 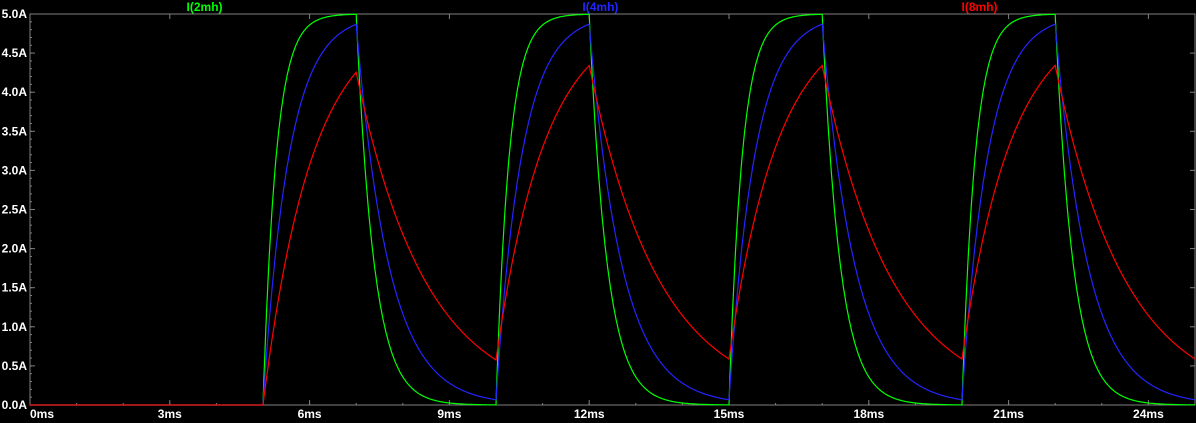 I want to click on series-label-i4mh: I(4mh), so click(x=600, y=7).